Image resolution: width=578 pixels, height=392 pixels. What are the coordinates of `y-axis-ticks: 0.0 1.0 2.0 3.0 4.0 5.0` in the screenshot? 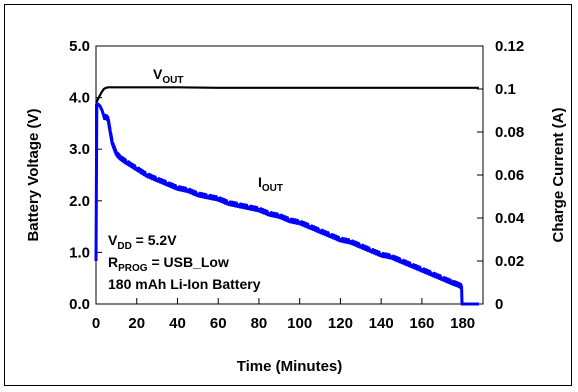 It's located at (85, 175).